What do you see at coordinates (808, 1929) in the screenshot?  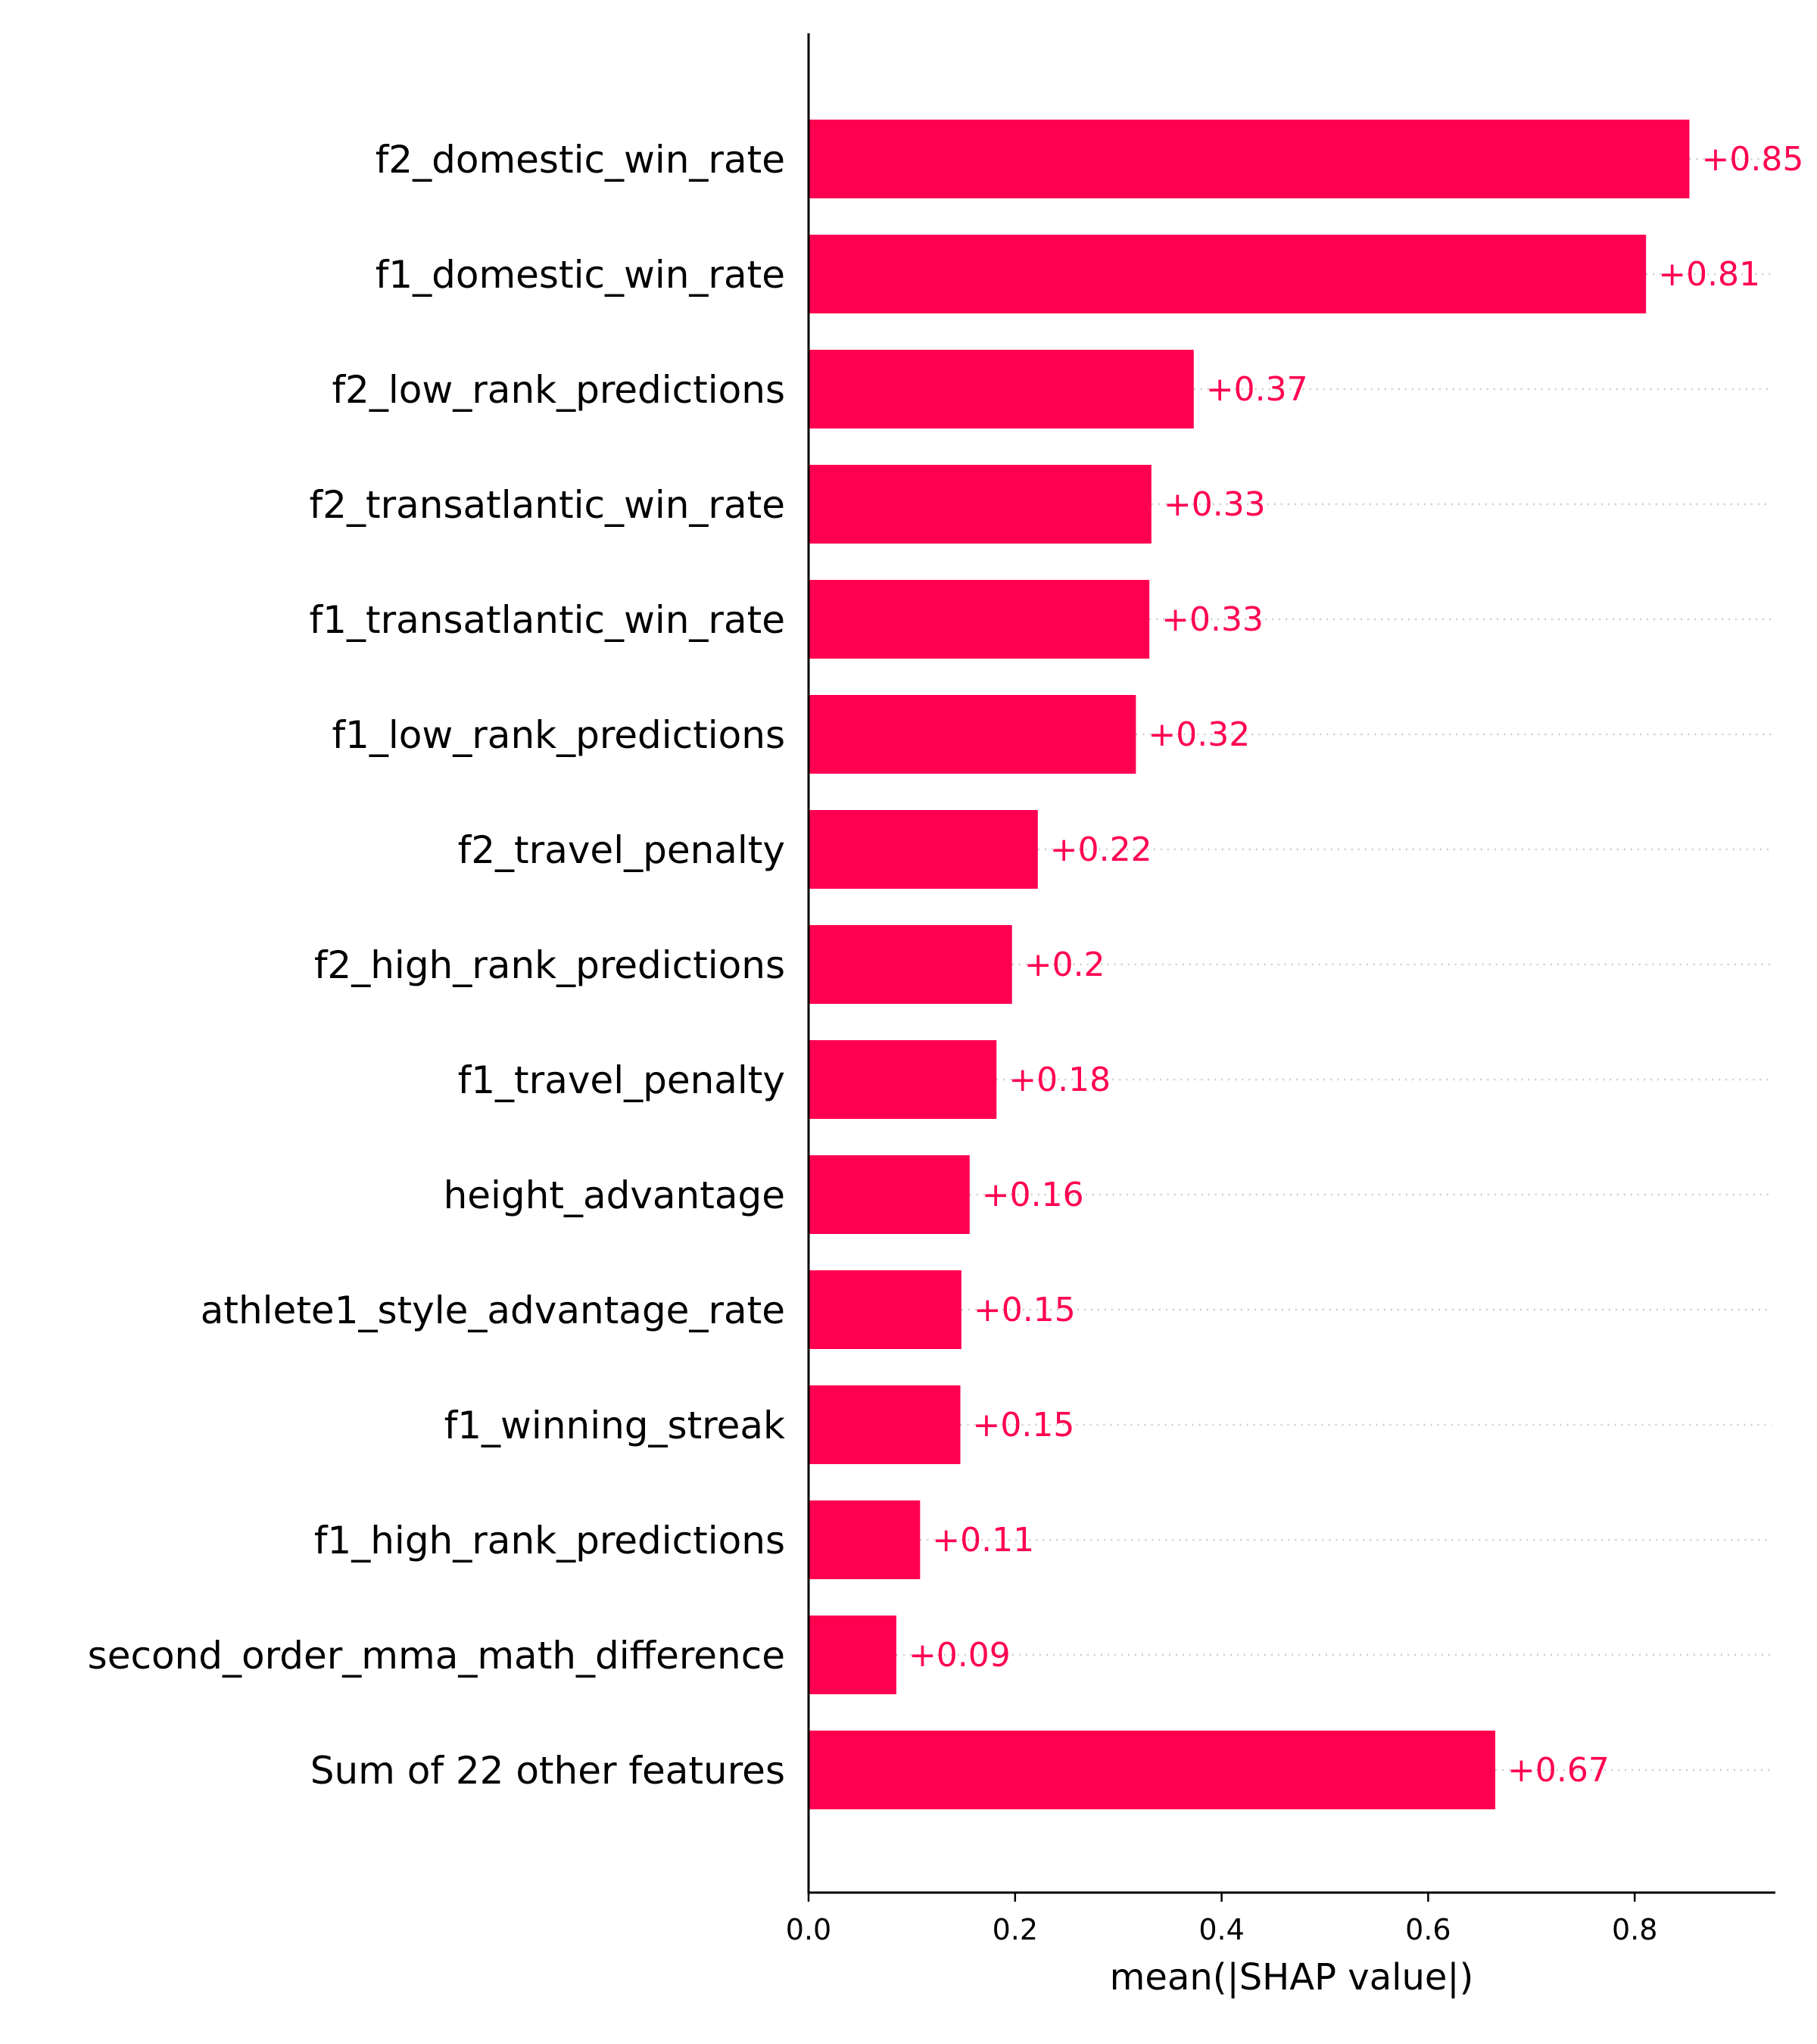 I see `x-tick-label: 0.0` at bounding box center [808, 1929].